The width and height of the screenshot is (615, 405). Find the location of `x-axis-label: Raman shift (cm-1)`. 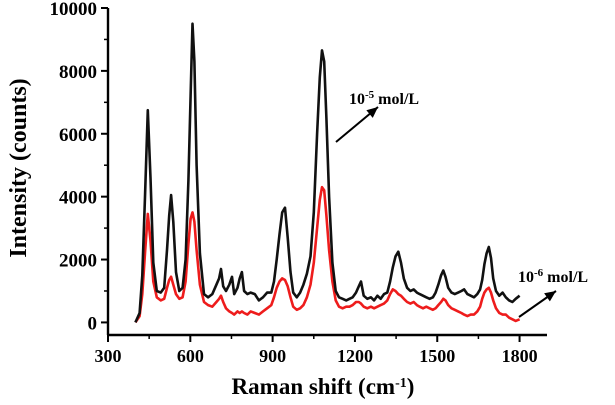

x-axis-label: Raman shift (cm-1) is located at coordinates (323, 386).